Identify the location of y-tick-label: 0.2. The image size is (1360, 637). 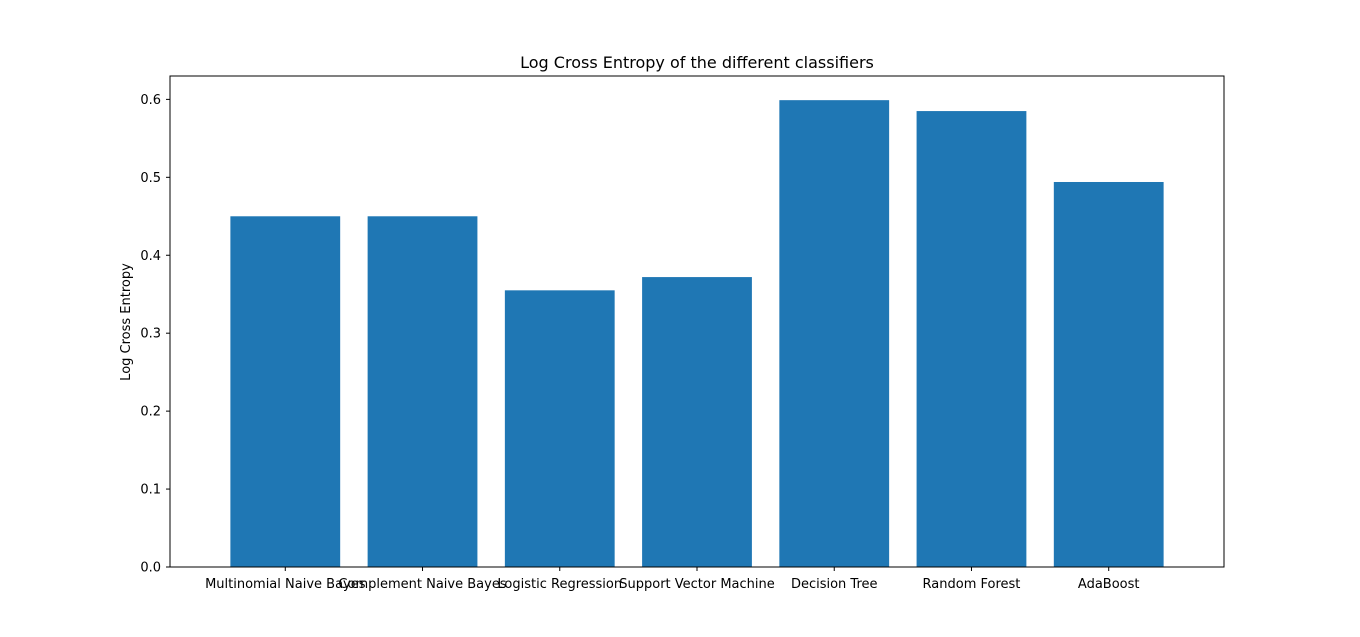
(150, 412).